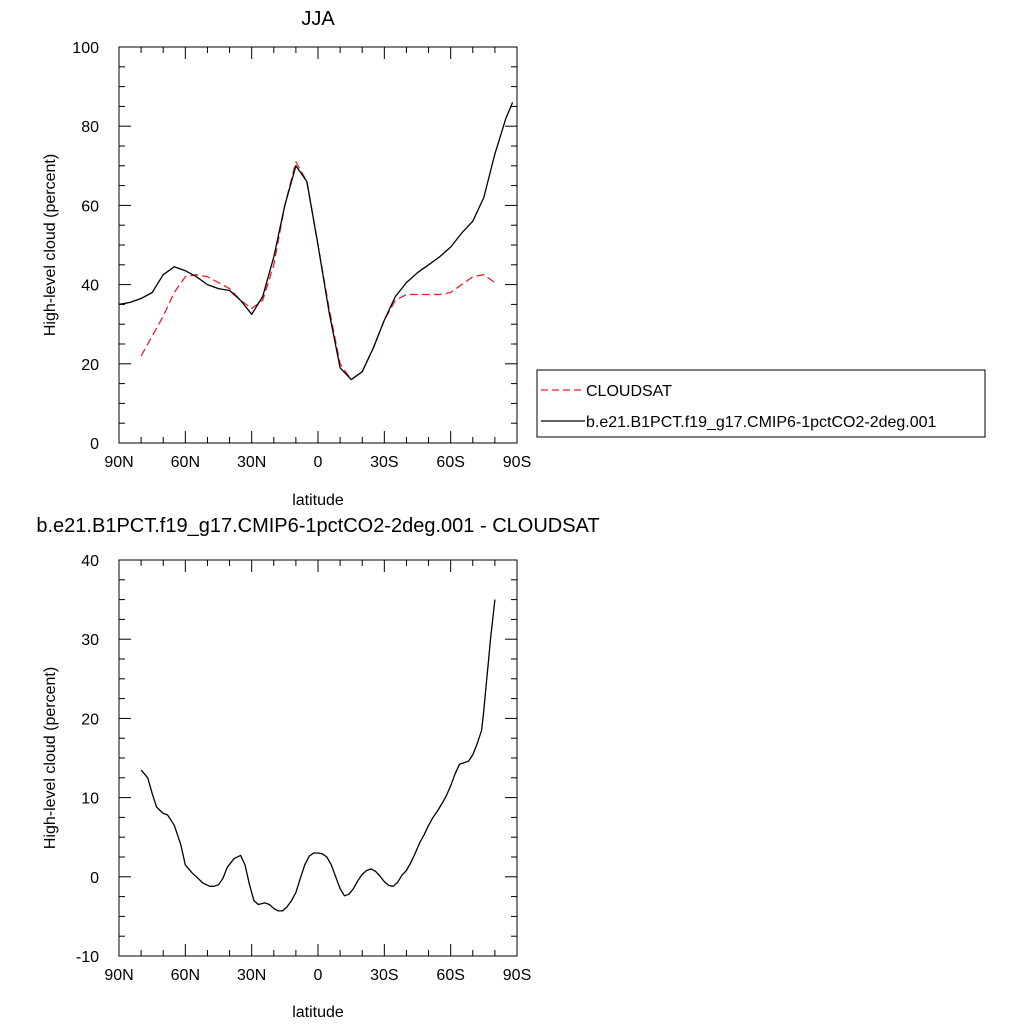  Describe the element at coordinates (629, 391) in the screenshot. I see `legend-label-cloudsat: CLOUDSAT` at that location.